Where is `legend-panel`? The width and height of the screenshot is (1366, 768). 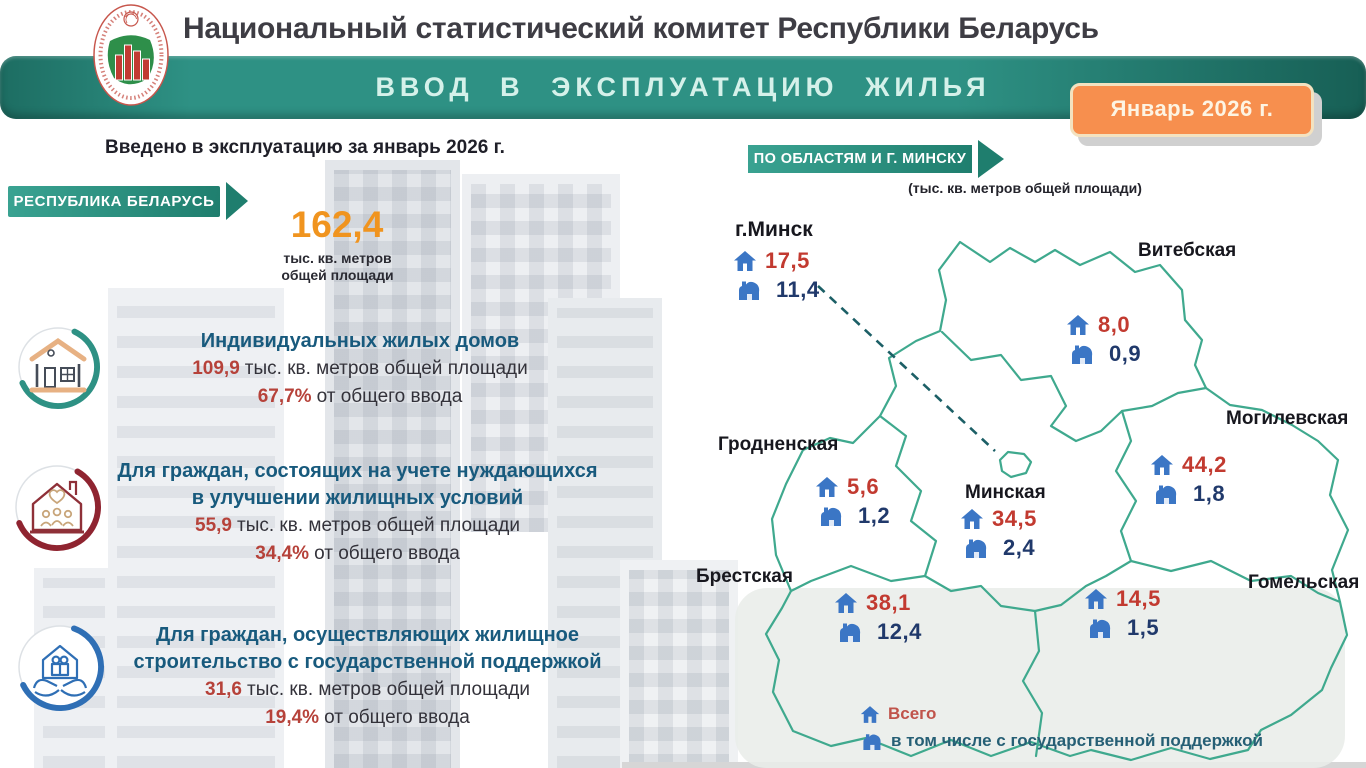
legend-panel is located at coordinates (1040, 678).